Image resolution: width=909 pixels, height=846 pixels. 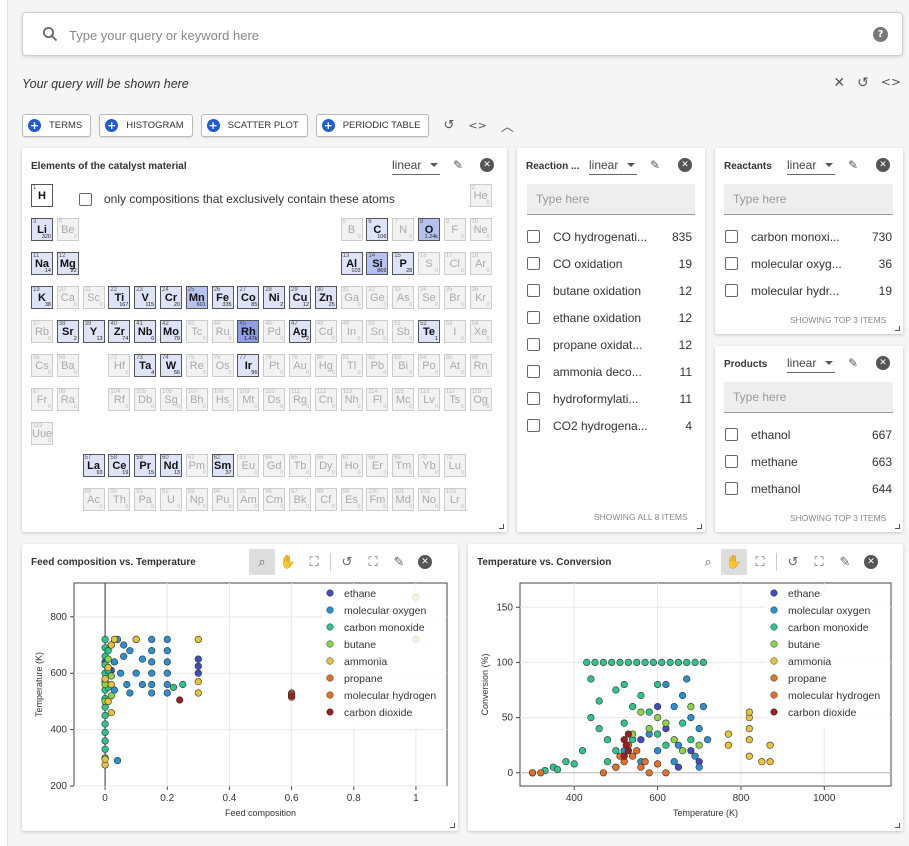 What do you see at coordinates (429, 365) in the screenshot?
I see `element-po: 84 Po 0` at bounding box center [429, 365].